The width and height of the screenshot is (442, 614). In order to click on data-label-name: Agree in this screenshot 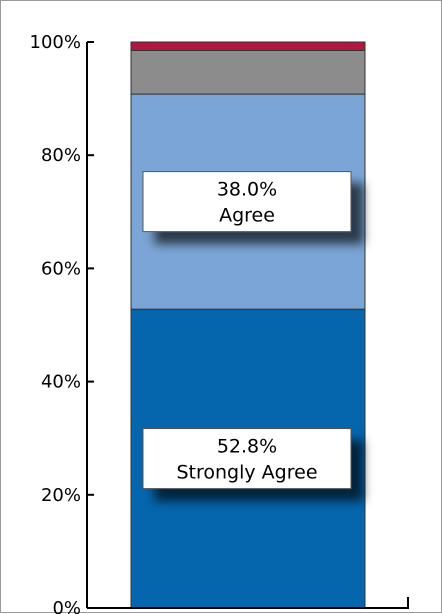, I will do `click(247, 216)`.